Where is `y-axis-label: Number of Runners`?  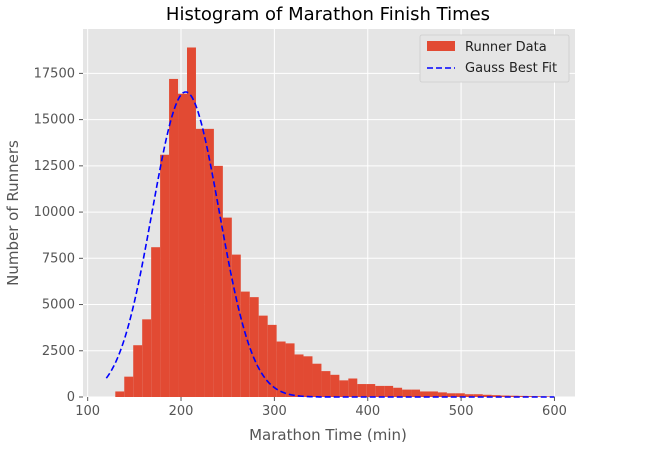 y-axis-label: Number of Runners is located at coordinates (13, 213).